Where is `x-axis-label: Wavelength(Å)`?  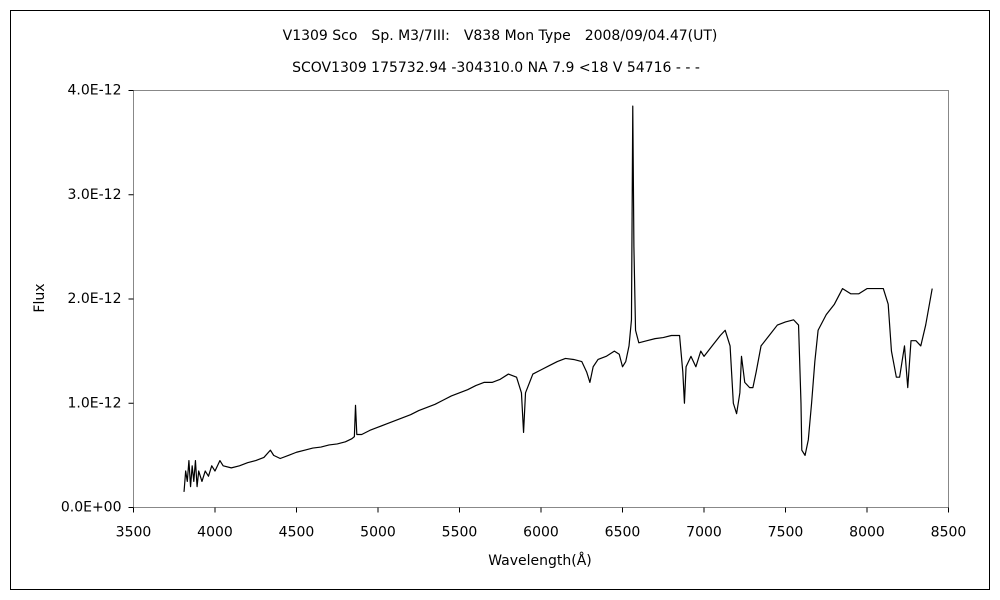 x-axis-label: Wavelength(Å) is located at coordinates (540, 560).